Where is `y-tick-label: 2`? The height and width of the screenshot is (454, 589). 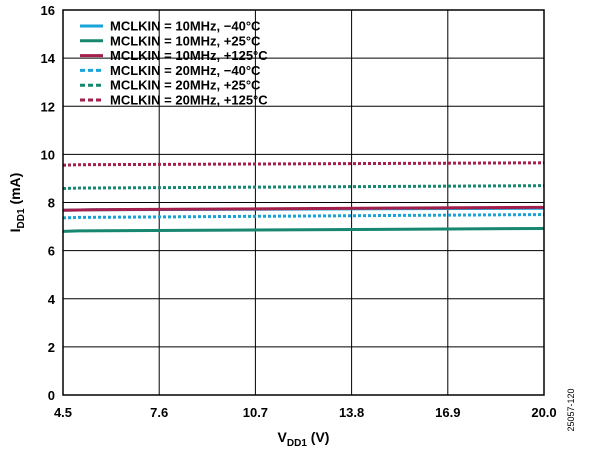
y-tick-label: 2 is located at coordinates (51, 347).